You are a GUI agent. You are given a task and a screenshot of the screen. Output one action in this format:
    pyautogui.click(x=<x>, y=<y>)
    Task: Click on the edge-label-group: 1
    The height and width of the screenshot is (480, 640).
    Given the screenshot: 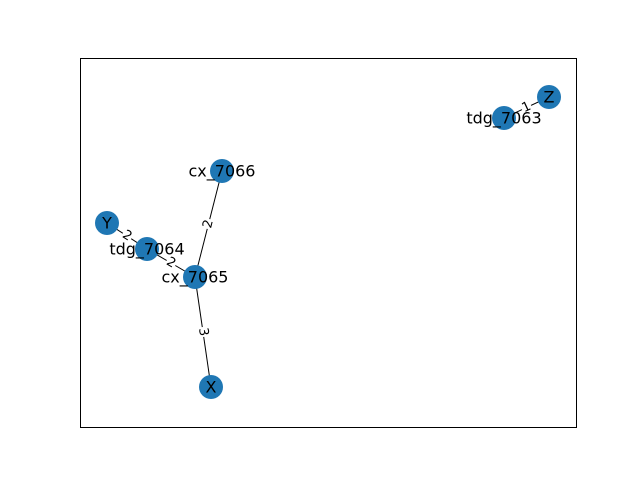 What is the action you would take?
    pyautogui.click(x=526, y=107)
    